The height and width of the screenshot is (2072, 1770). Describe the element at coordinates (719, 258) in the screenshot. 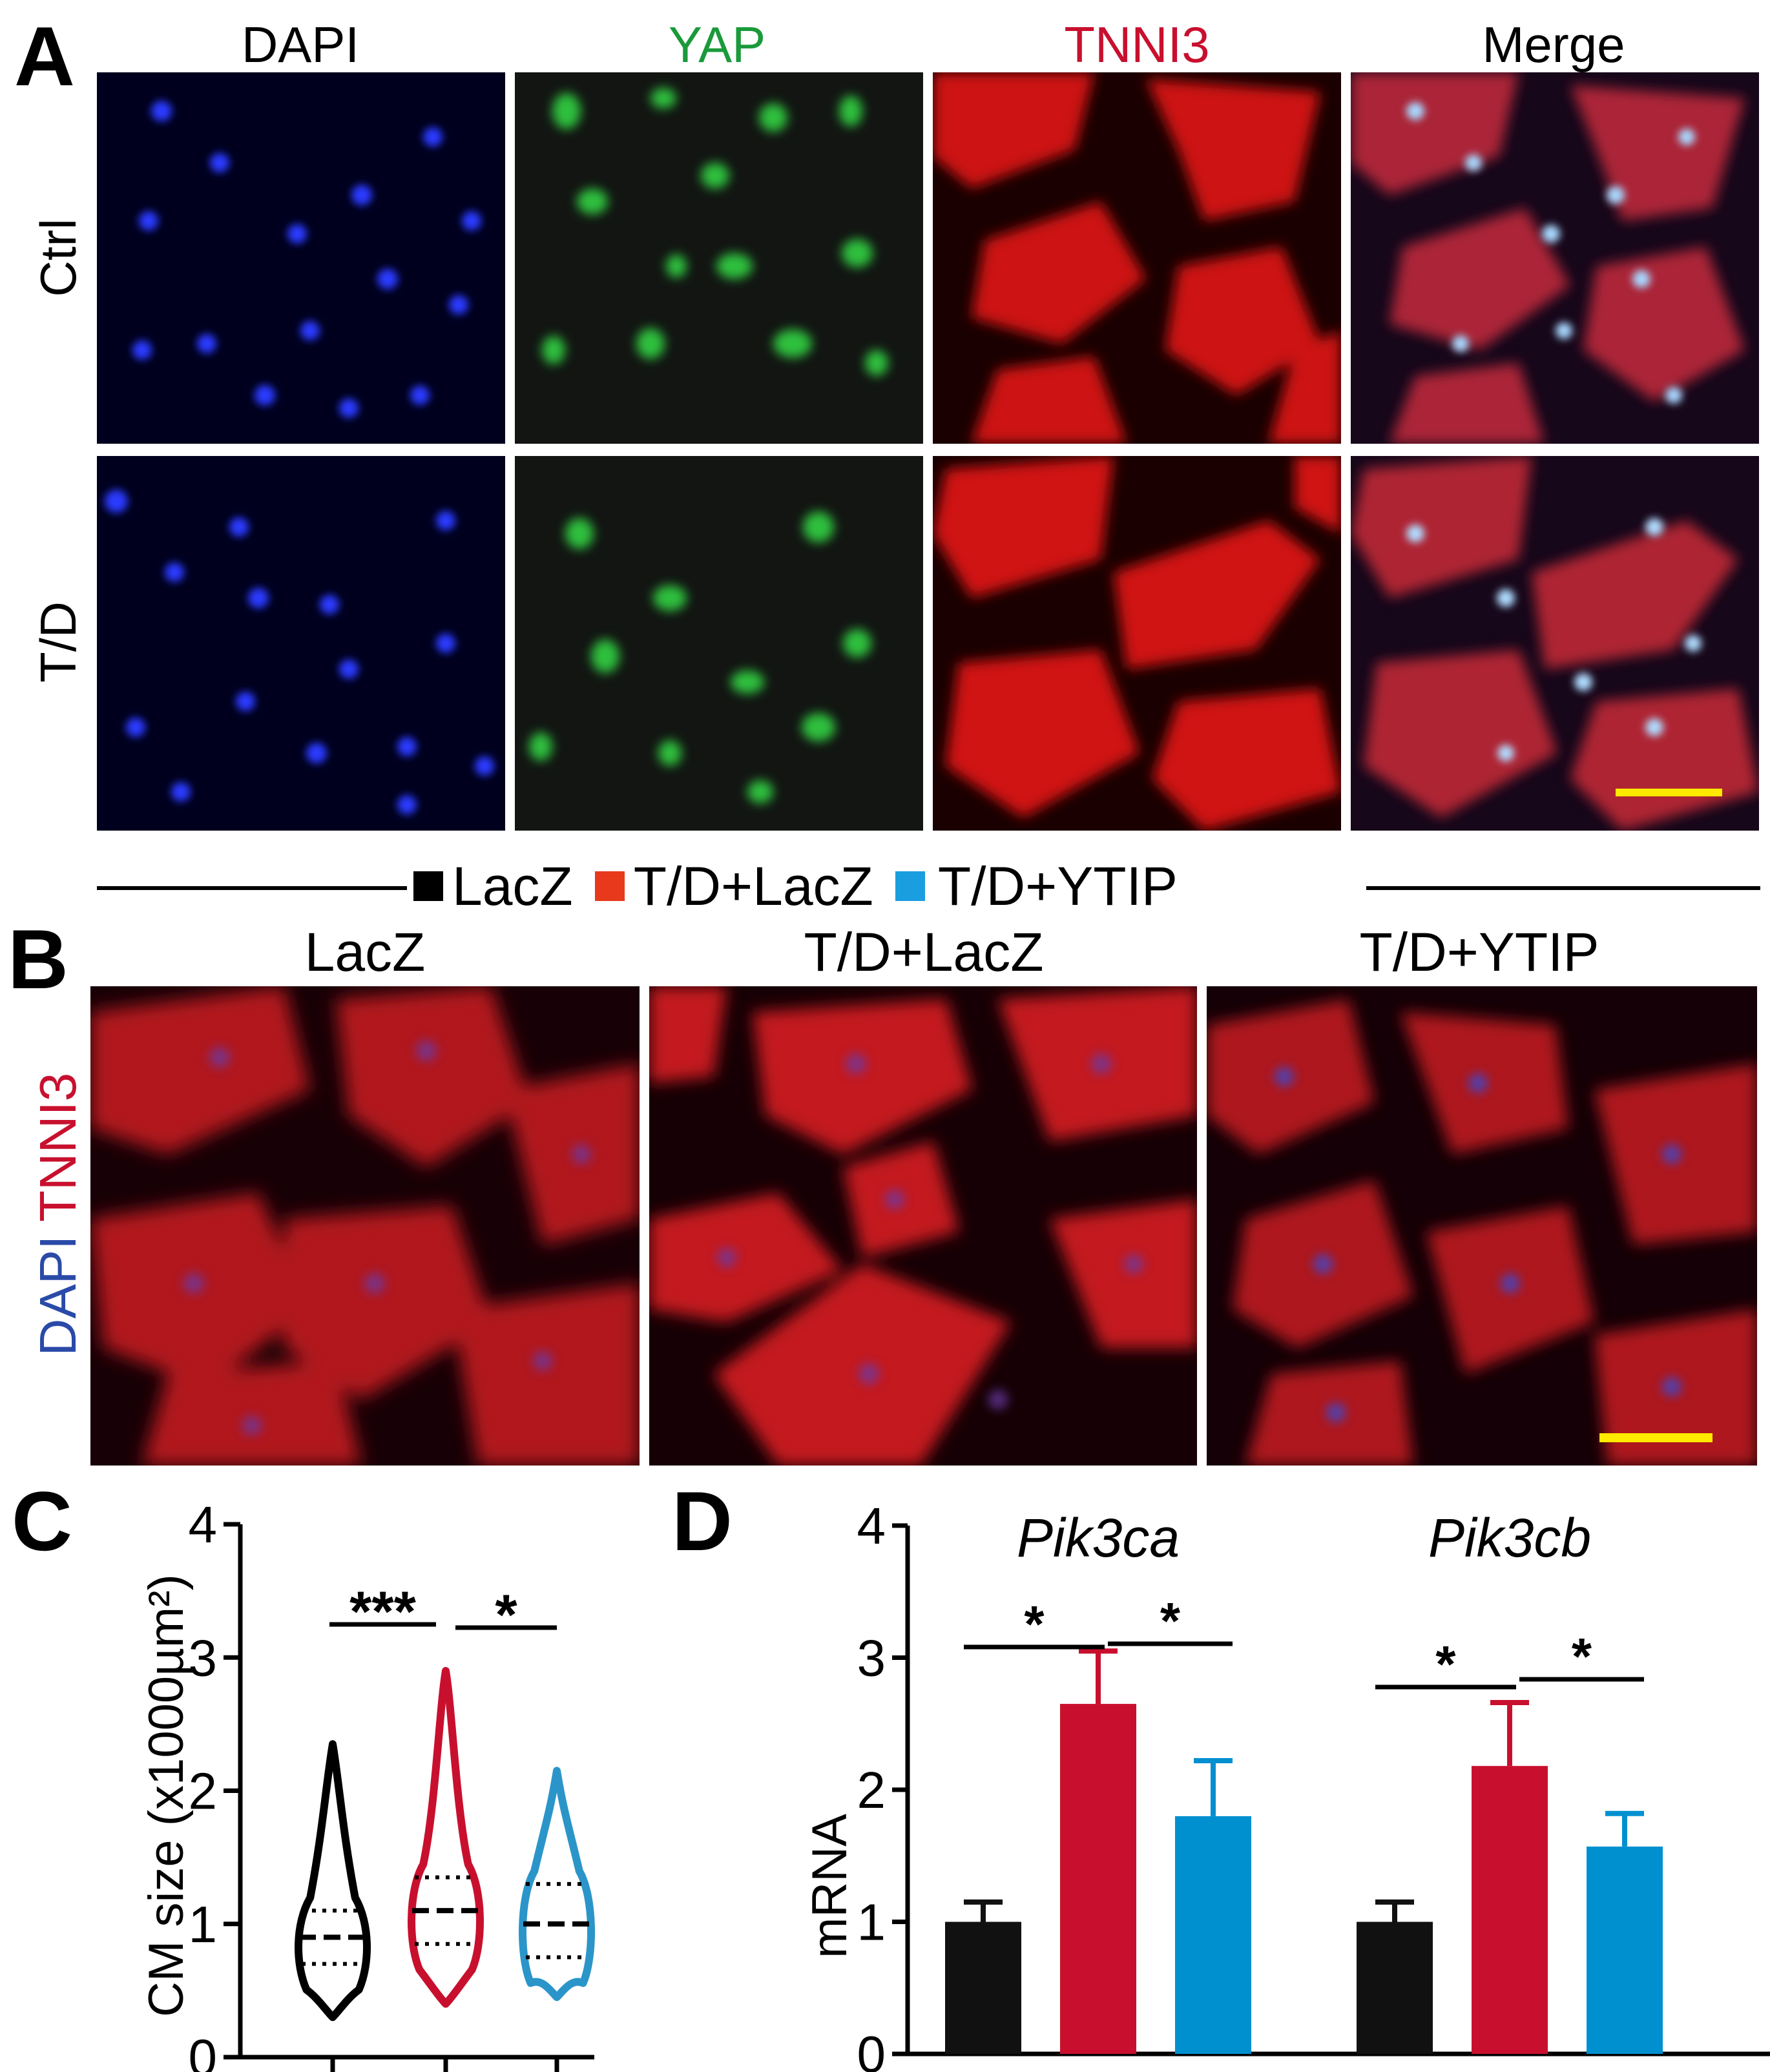

I see `micrograph-ctrl-yap` at that location.